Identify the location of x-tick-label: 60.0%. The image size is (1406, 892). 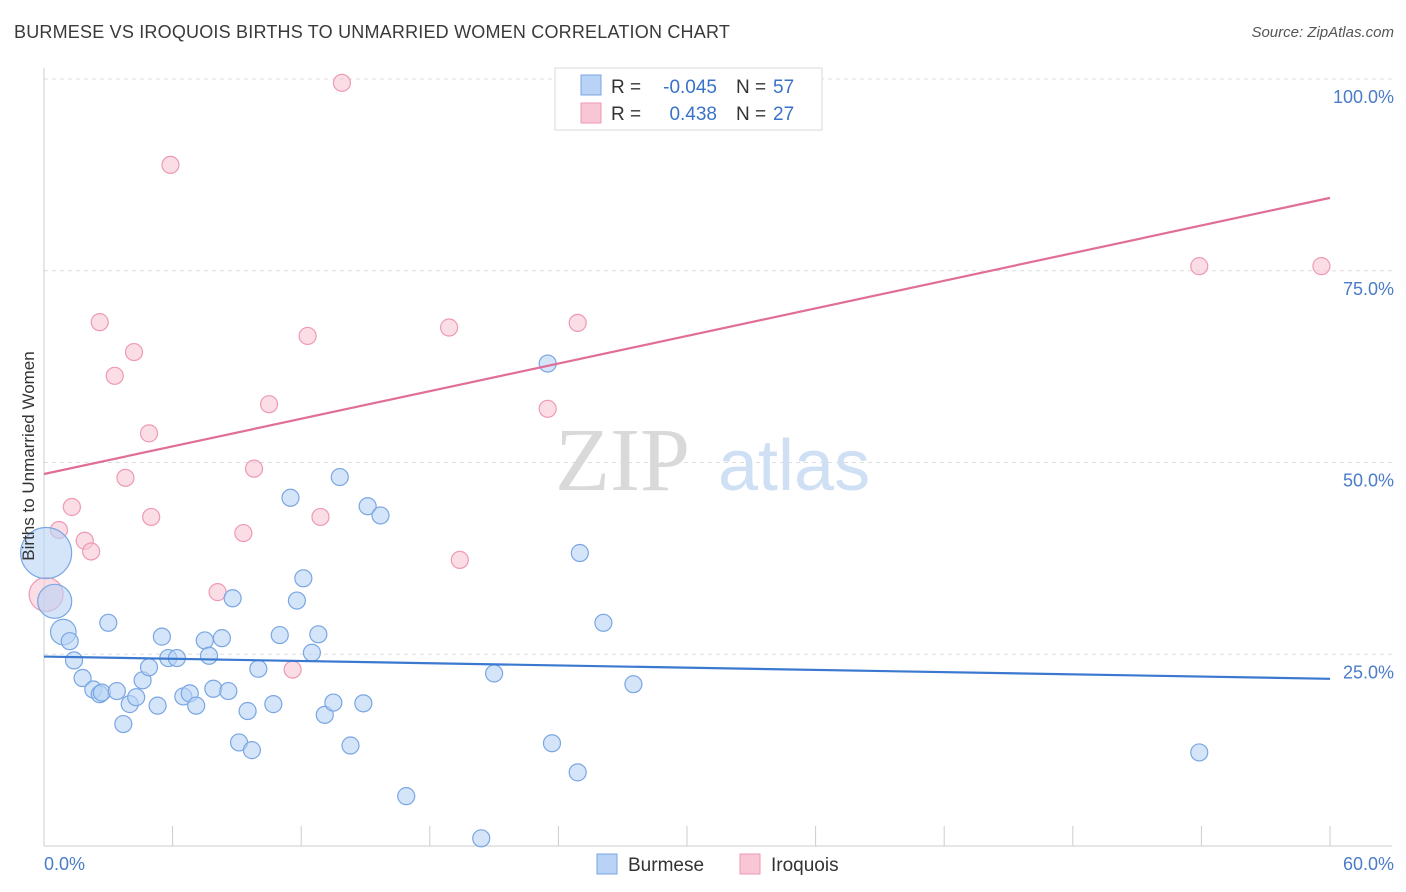
(1368, 864).